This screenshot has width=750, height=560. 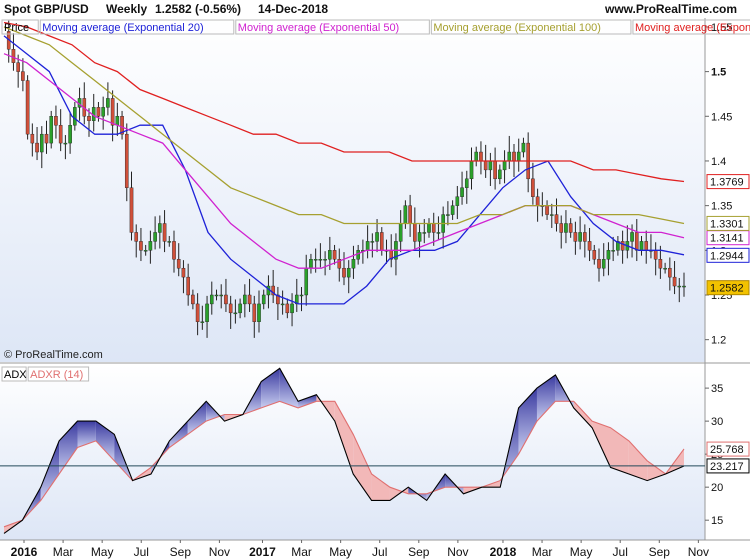 I want to click on price-y-tick-label: 1.4, so click(x=718, y=162).